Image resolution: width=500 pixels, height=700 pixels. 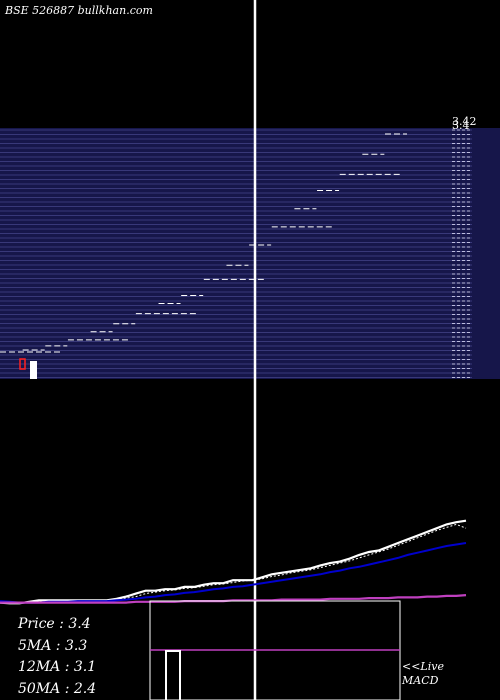 What do you see at coordinates (85, 667) in the screenshot?
I see `stat-value: 3.1` at bounding box center [85, 667].